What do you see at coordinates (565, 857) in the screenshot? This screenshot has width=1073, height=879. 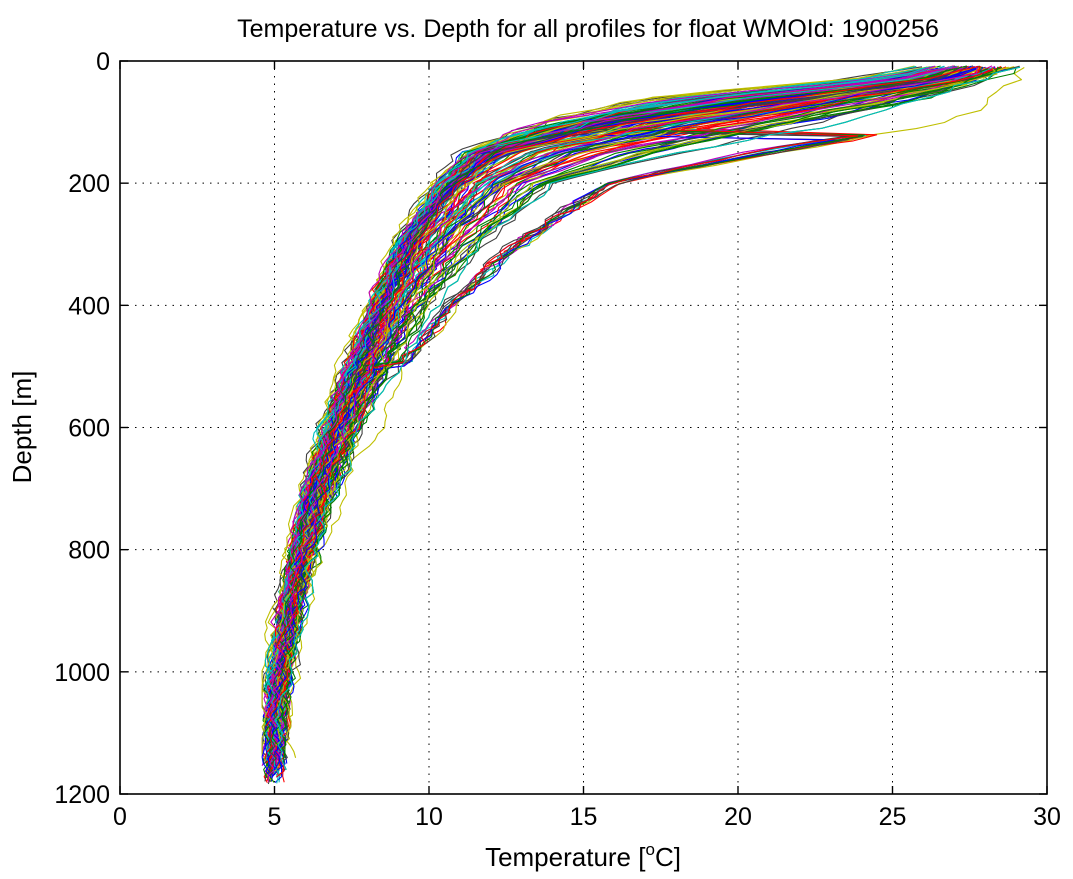 I see `x-axis-label-text: Temperature [` at bounding box center [565, 857].